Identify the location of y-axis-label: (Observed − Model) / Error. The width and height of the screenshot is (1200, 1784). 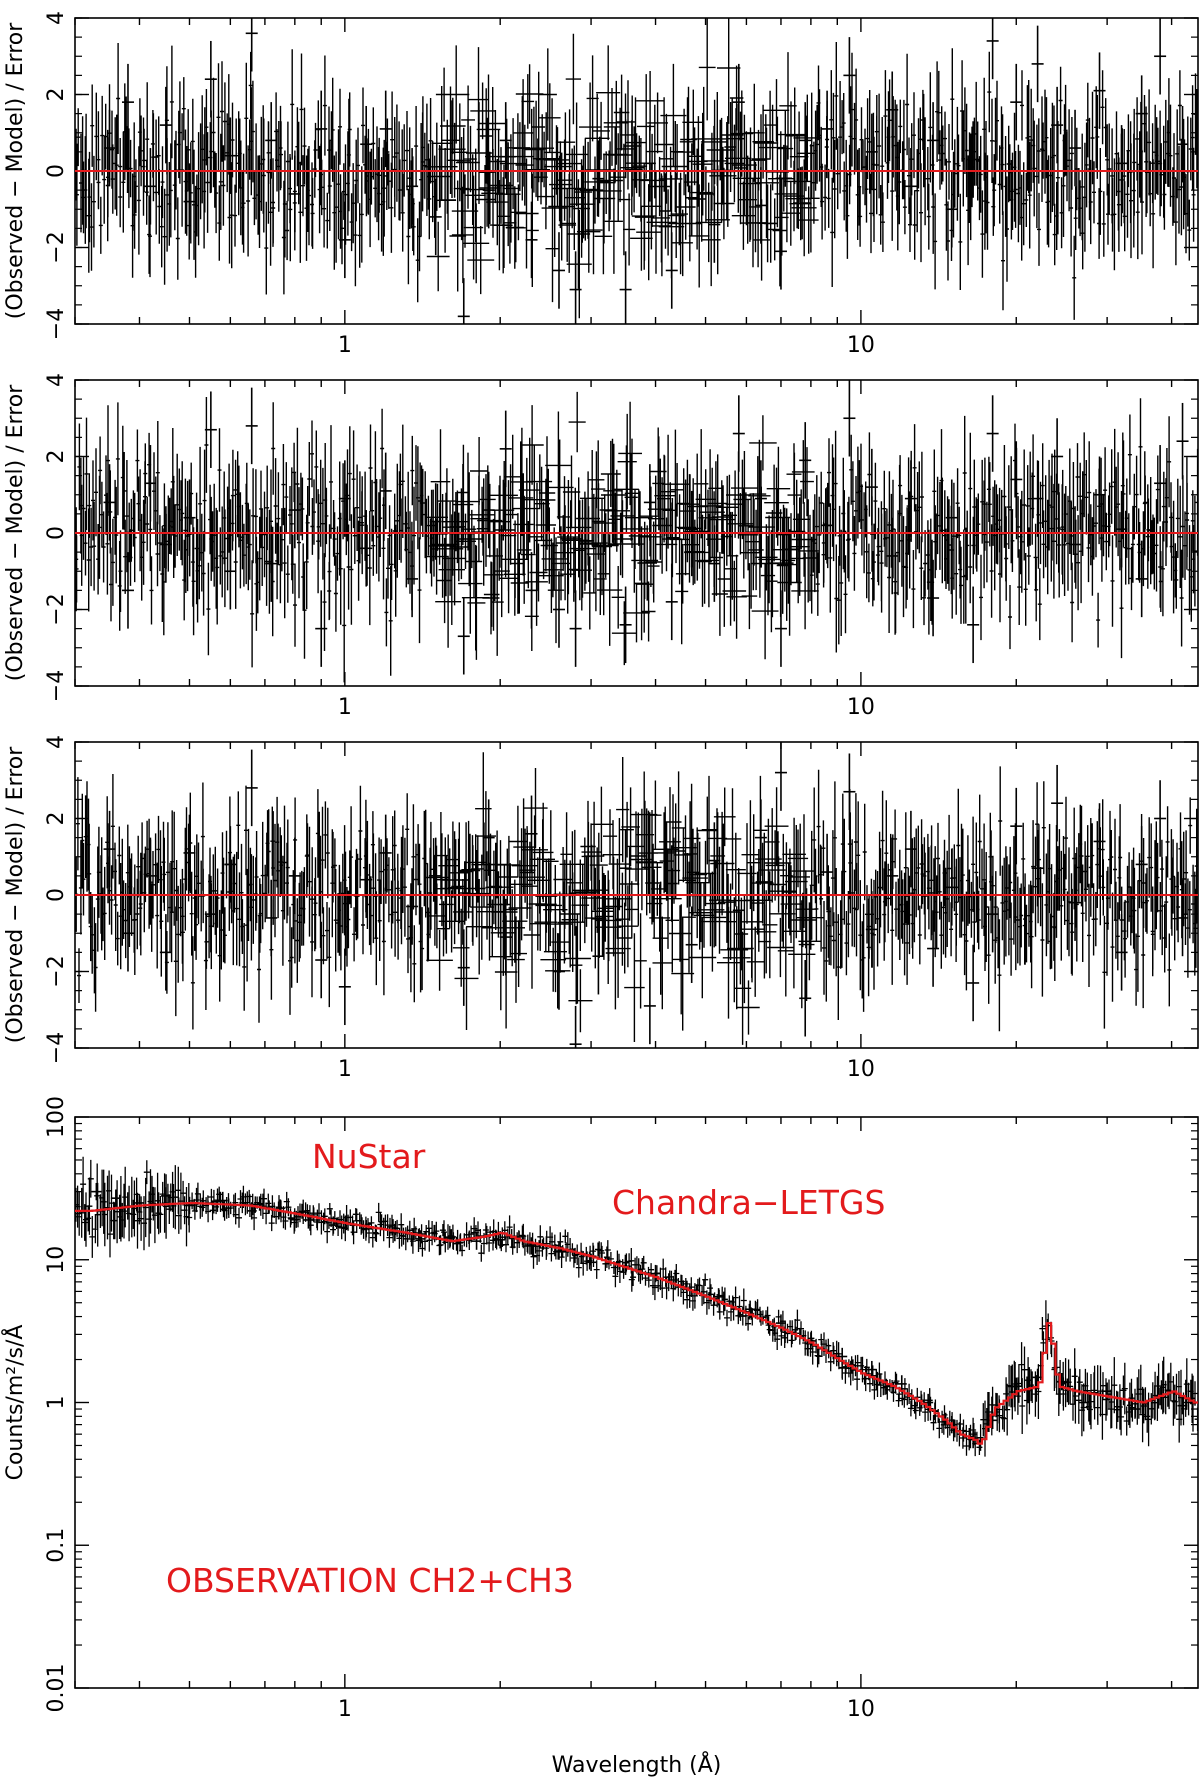
(15, 532).